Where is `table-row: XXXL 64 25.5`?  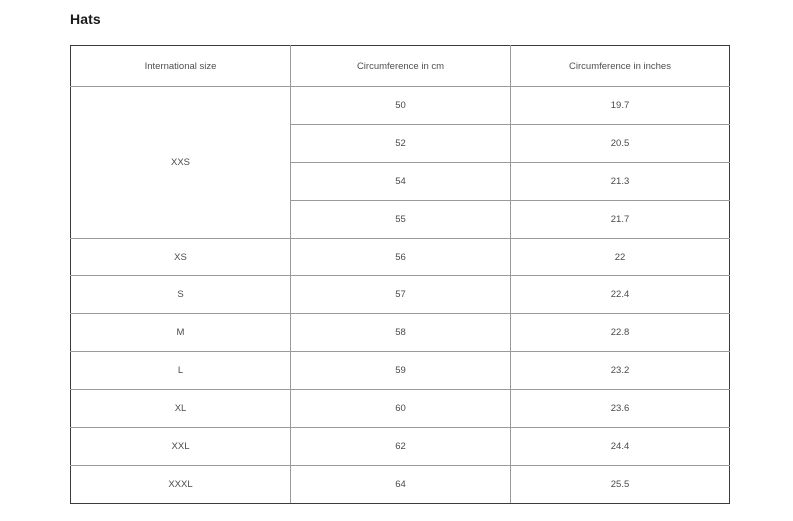 table-row: XXXL 64 25.5 is located at coordinates (400, 484).